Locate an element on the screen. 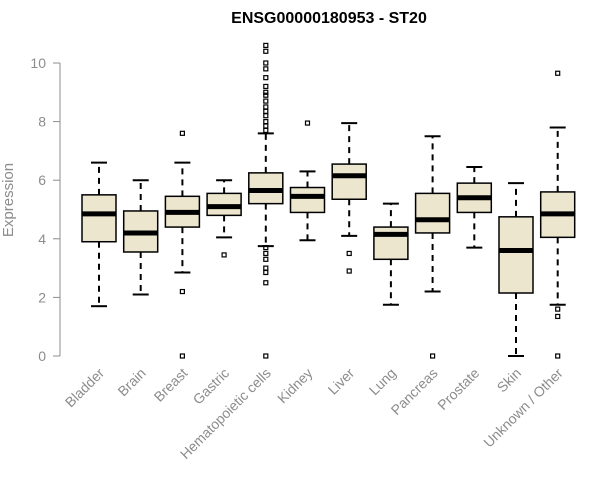 The width and height of the screenshot is (600, 500). x-tick-label: Prostate is located at coordinates (458, 389).